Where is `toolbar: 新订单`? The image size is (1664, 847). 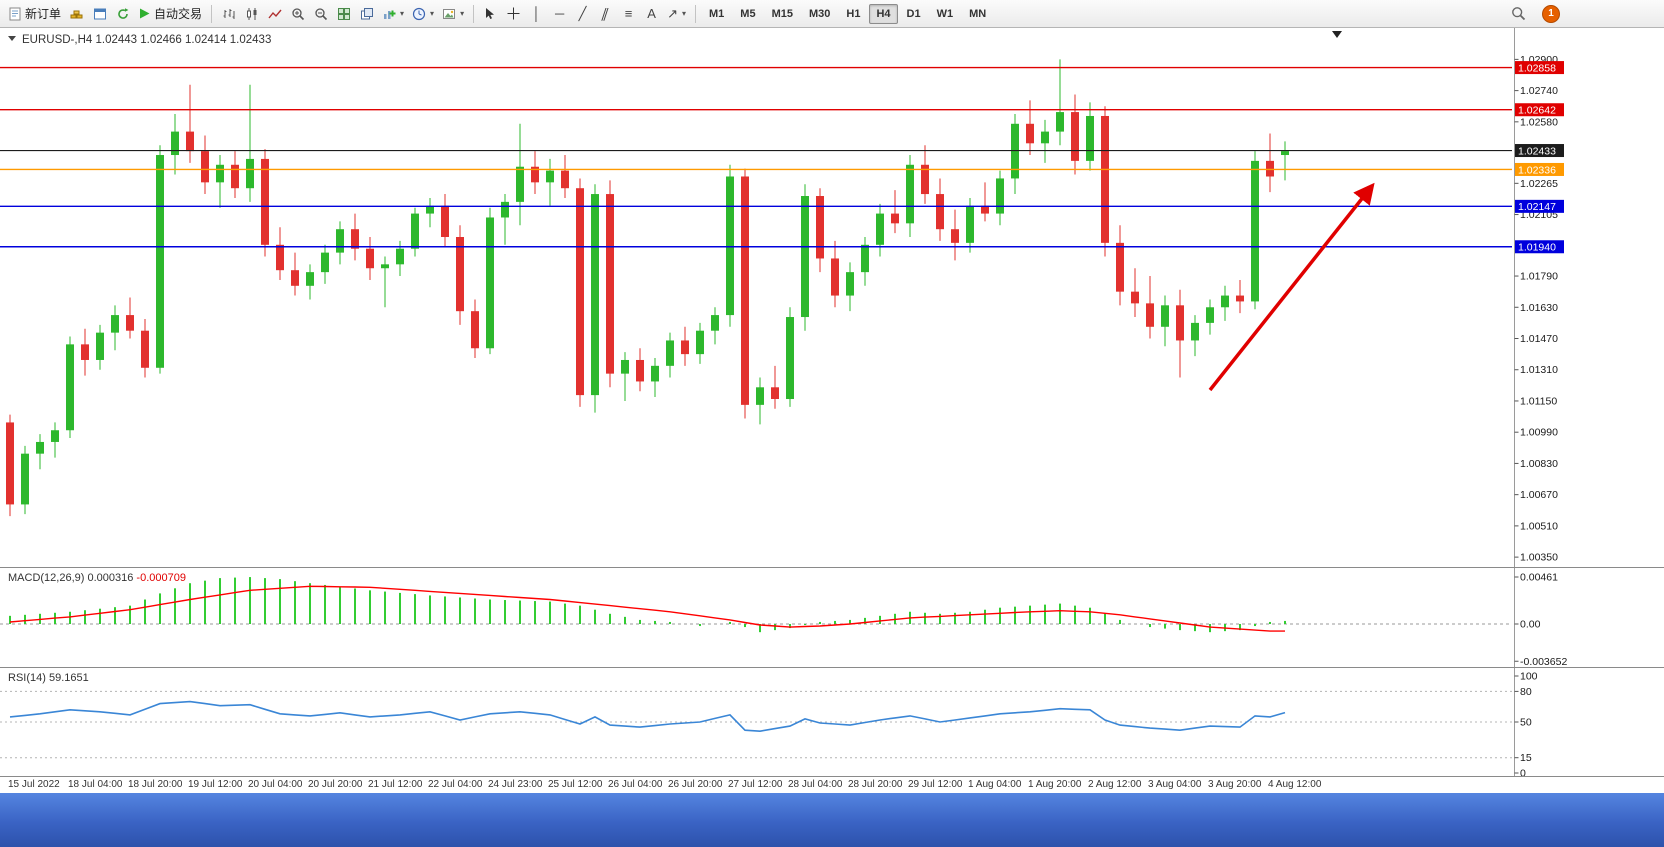 toolbar: 新订单 is located at coordinates (832, 14).